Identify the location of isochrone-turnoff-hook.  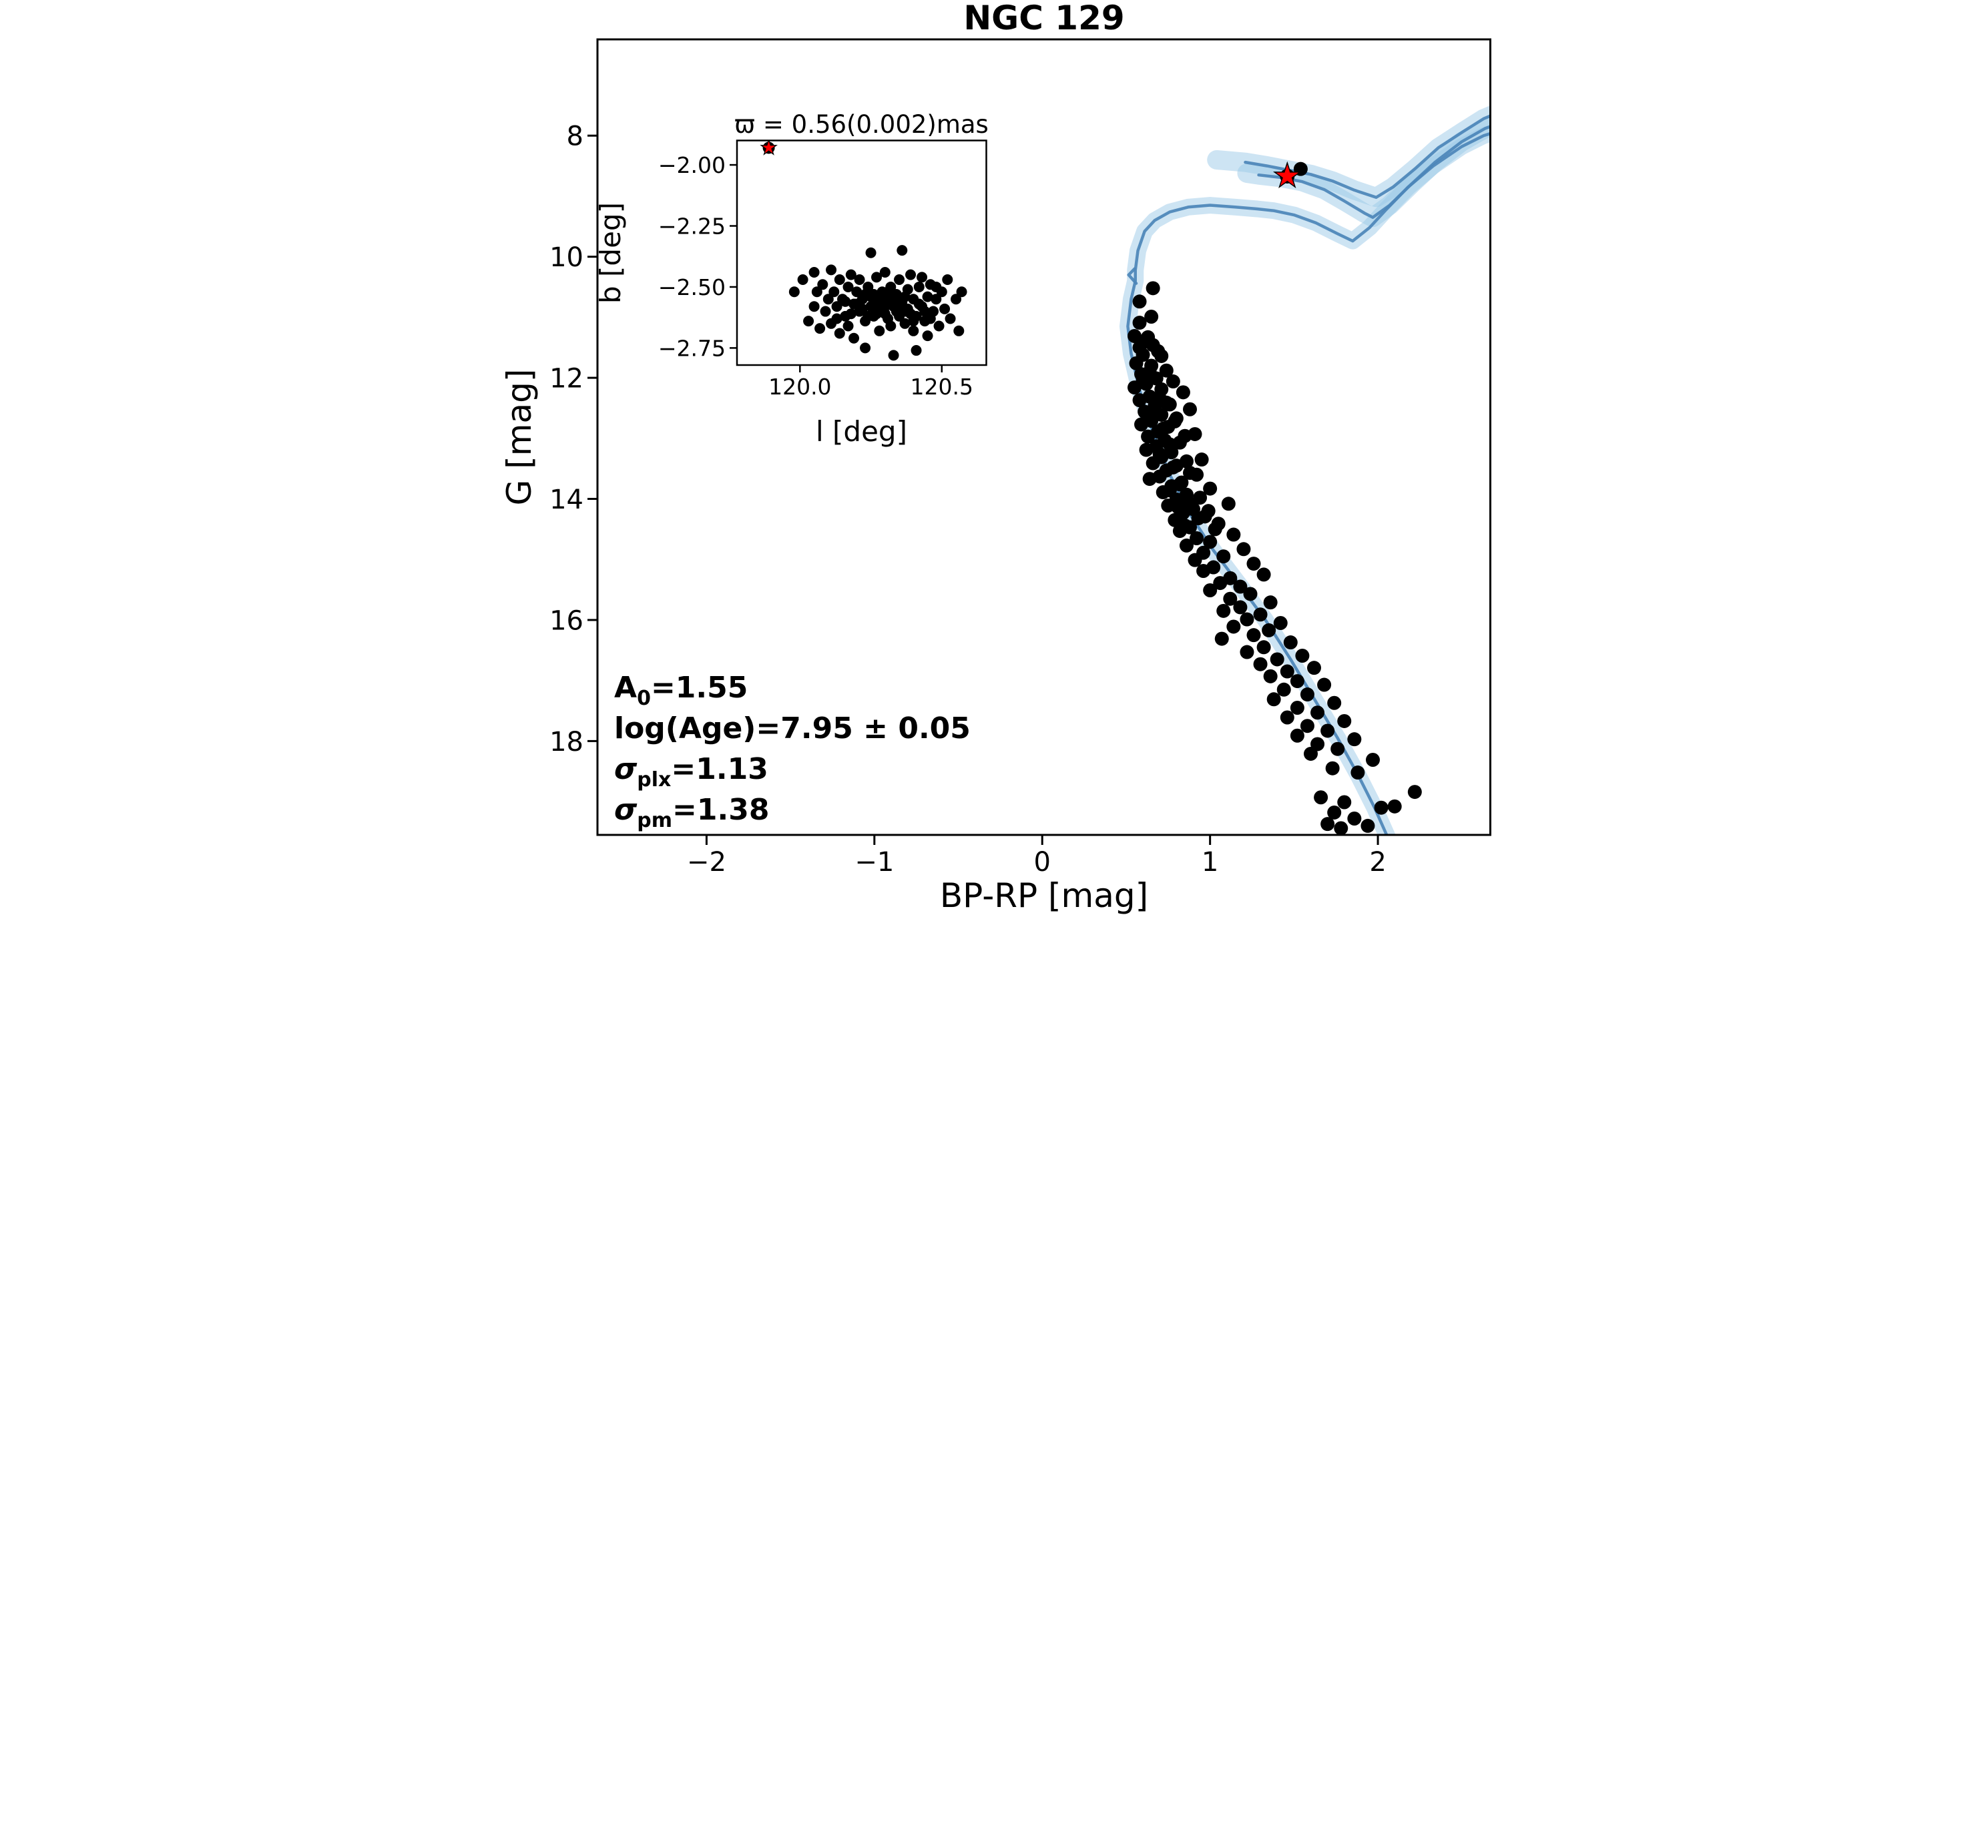
(1132, 276).